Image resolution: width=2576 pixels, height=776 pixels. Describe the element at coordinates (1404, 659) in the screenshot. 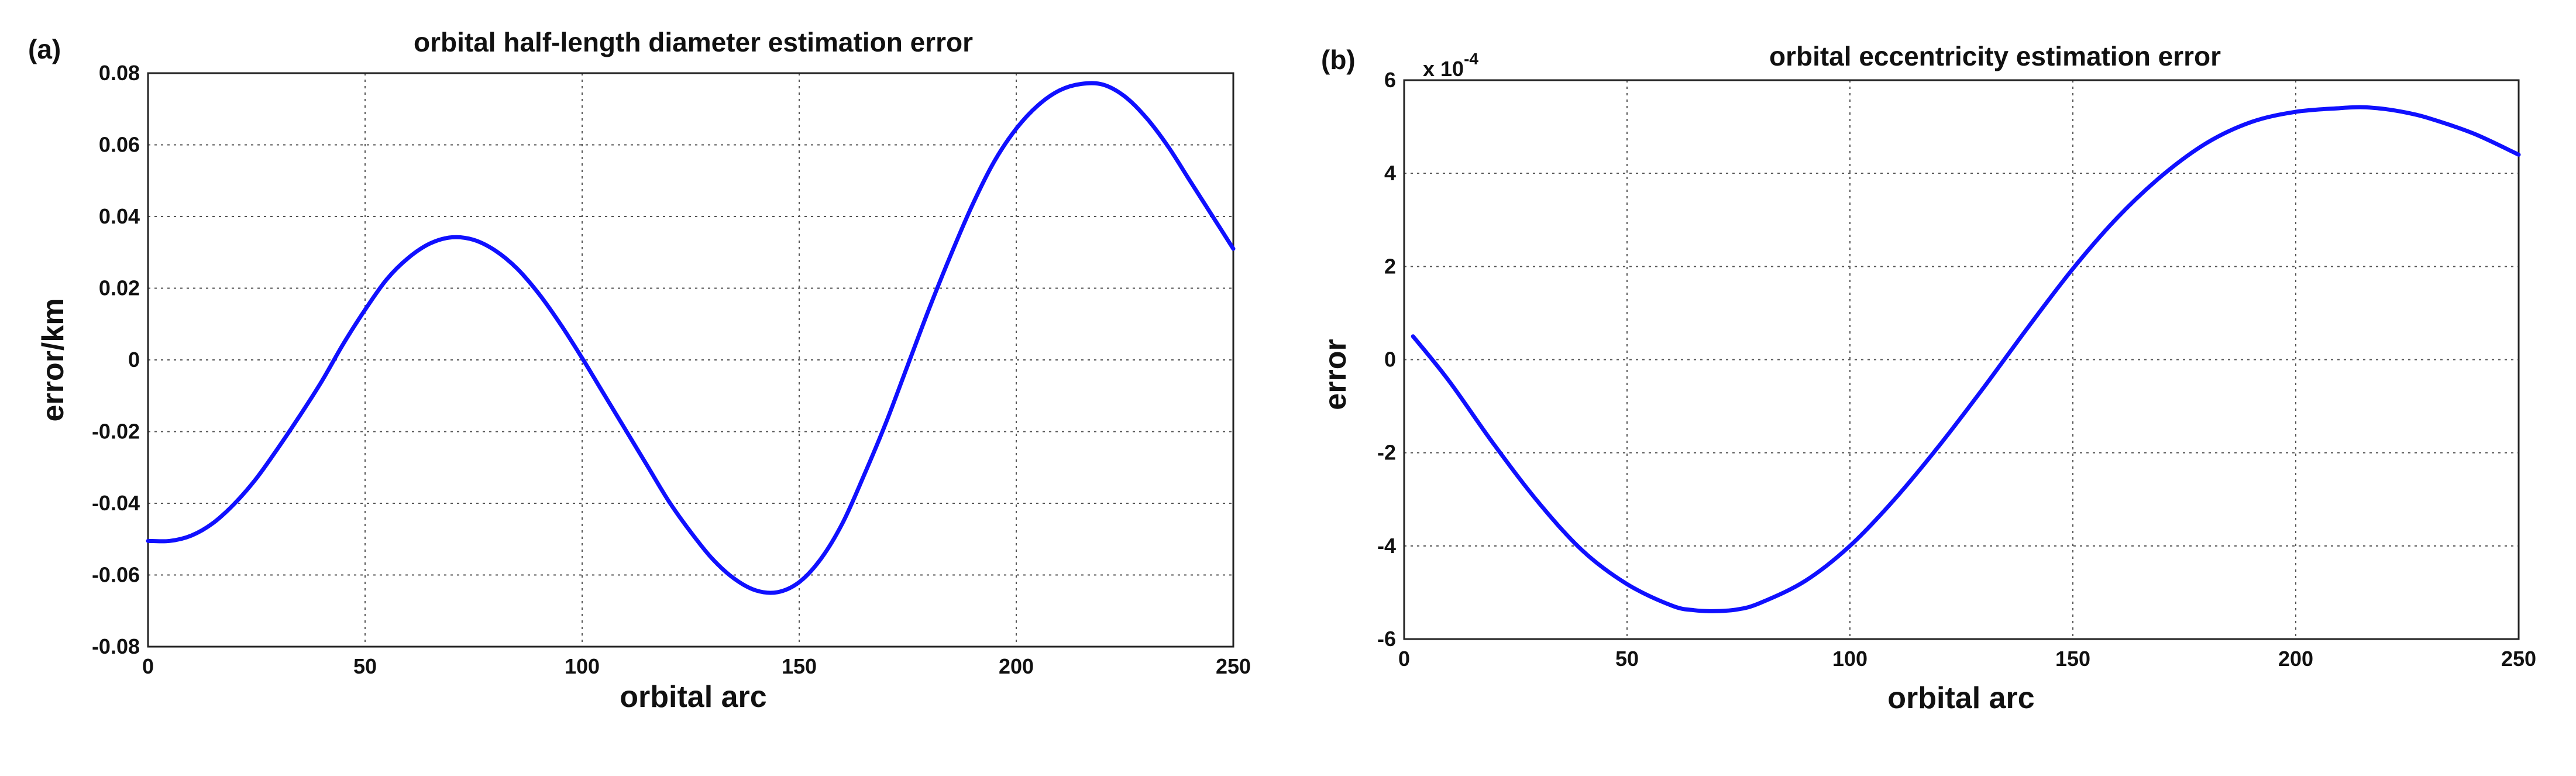

I see `x-tick-label-b: 0` at that location.